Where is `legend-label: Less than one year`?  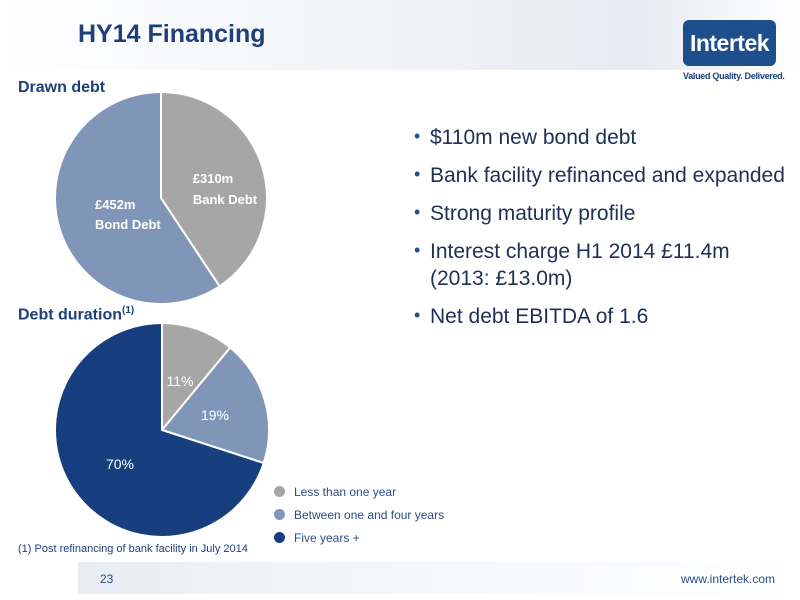 legend-label: Less than one year is located at coordinates (345, 491).